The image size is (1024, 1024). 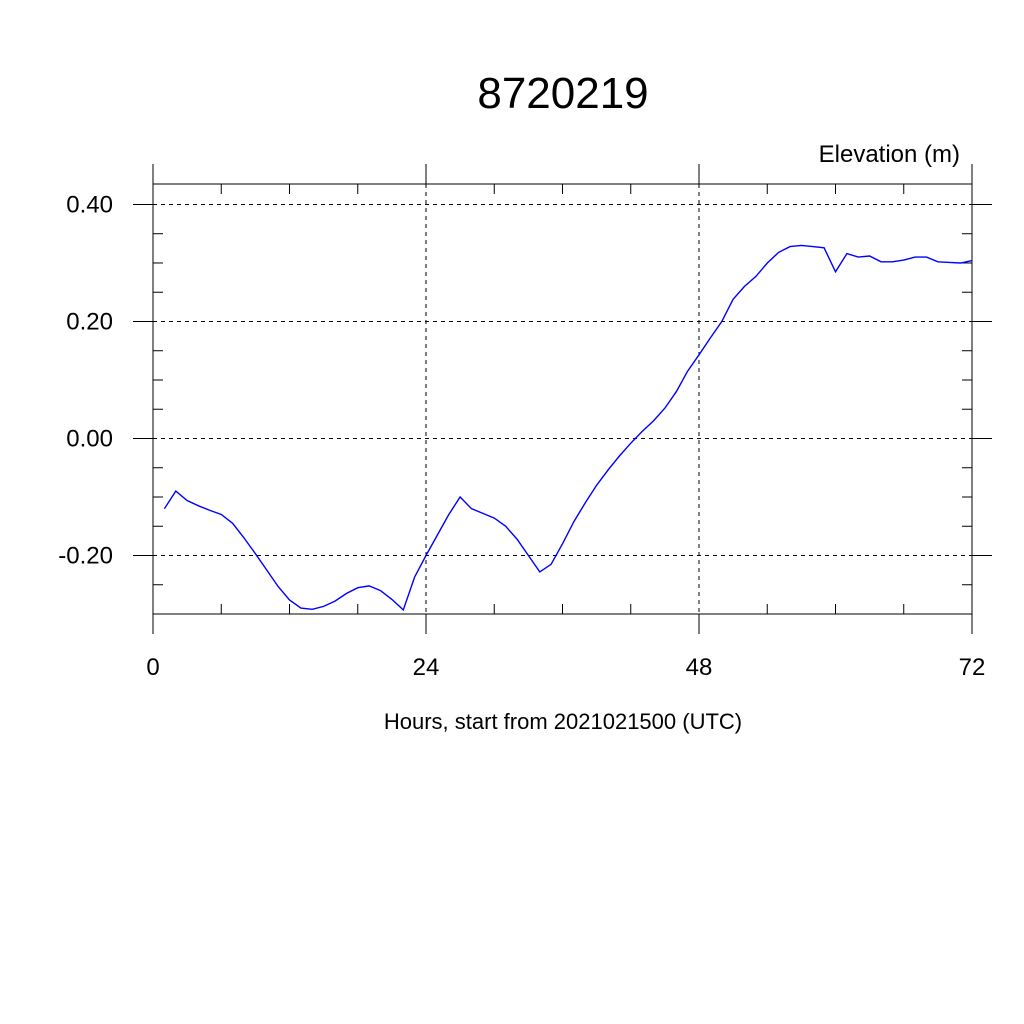 I want to click on x-tick-label: 24, so click(x=426, y=667).